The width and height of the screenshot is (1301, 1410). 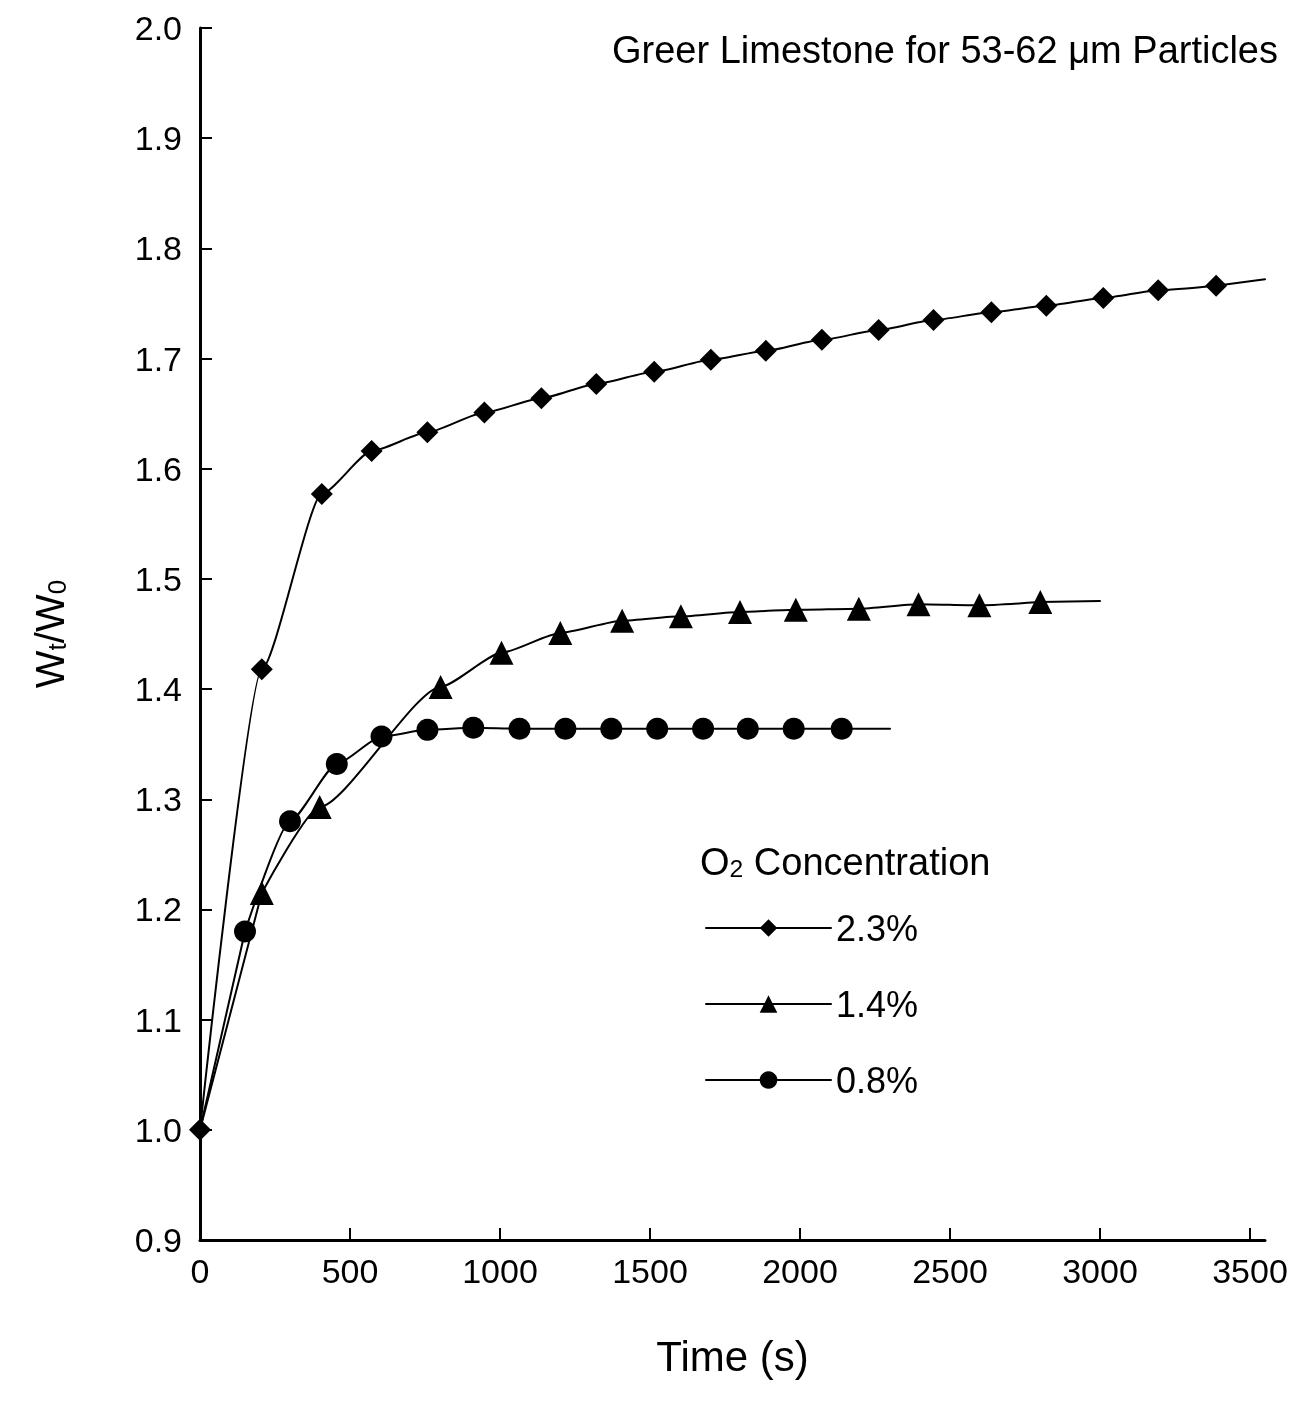 I want to click on x-tick-label: 0, so click(x=200, y=1271).